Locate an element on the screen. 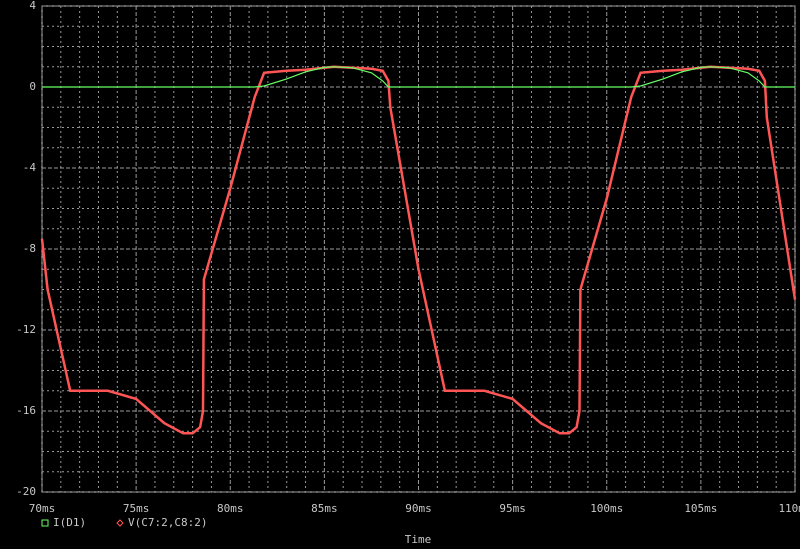 This screenshot has width=800, height=549. series-line is located at coordinates (418, 77).